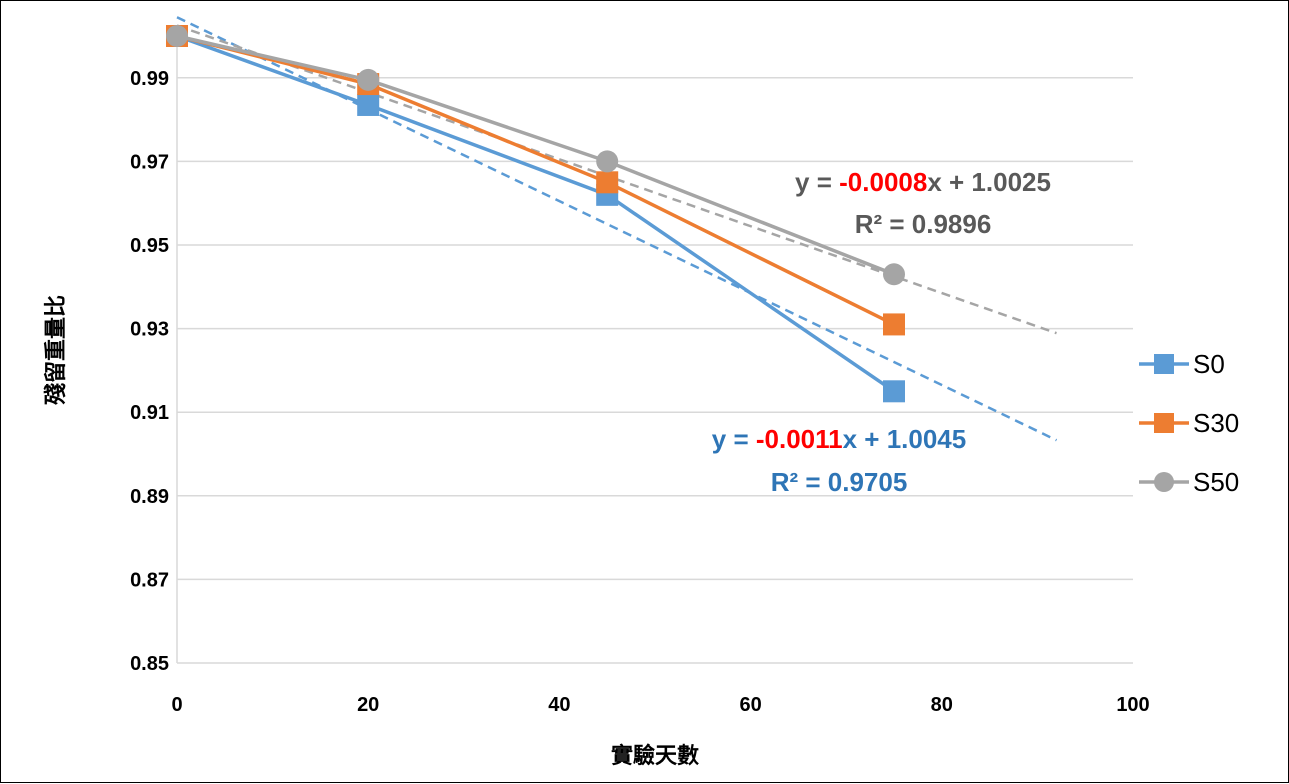 The height and width of the screenshot is (784, 1289). Describe the element at coordinates (149, 413) in the screenshot. I see `y-tick-label: 0.91` at that location.